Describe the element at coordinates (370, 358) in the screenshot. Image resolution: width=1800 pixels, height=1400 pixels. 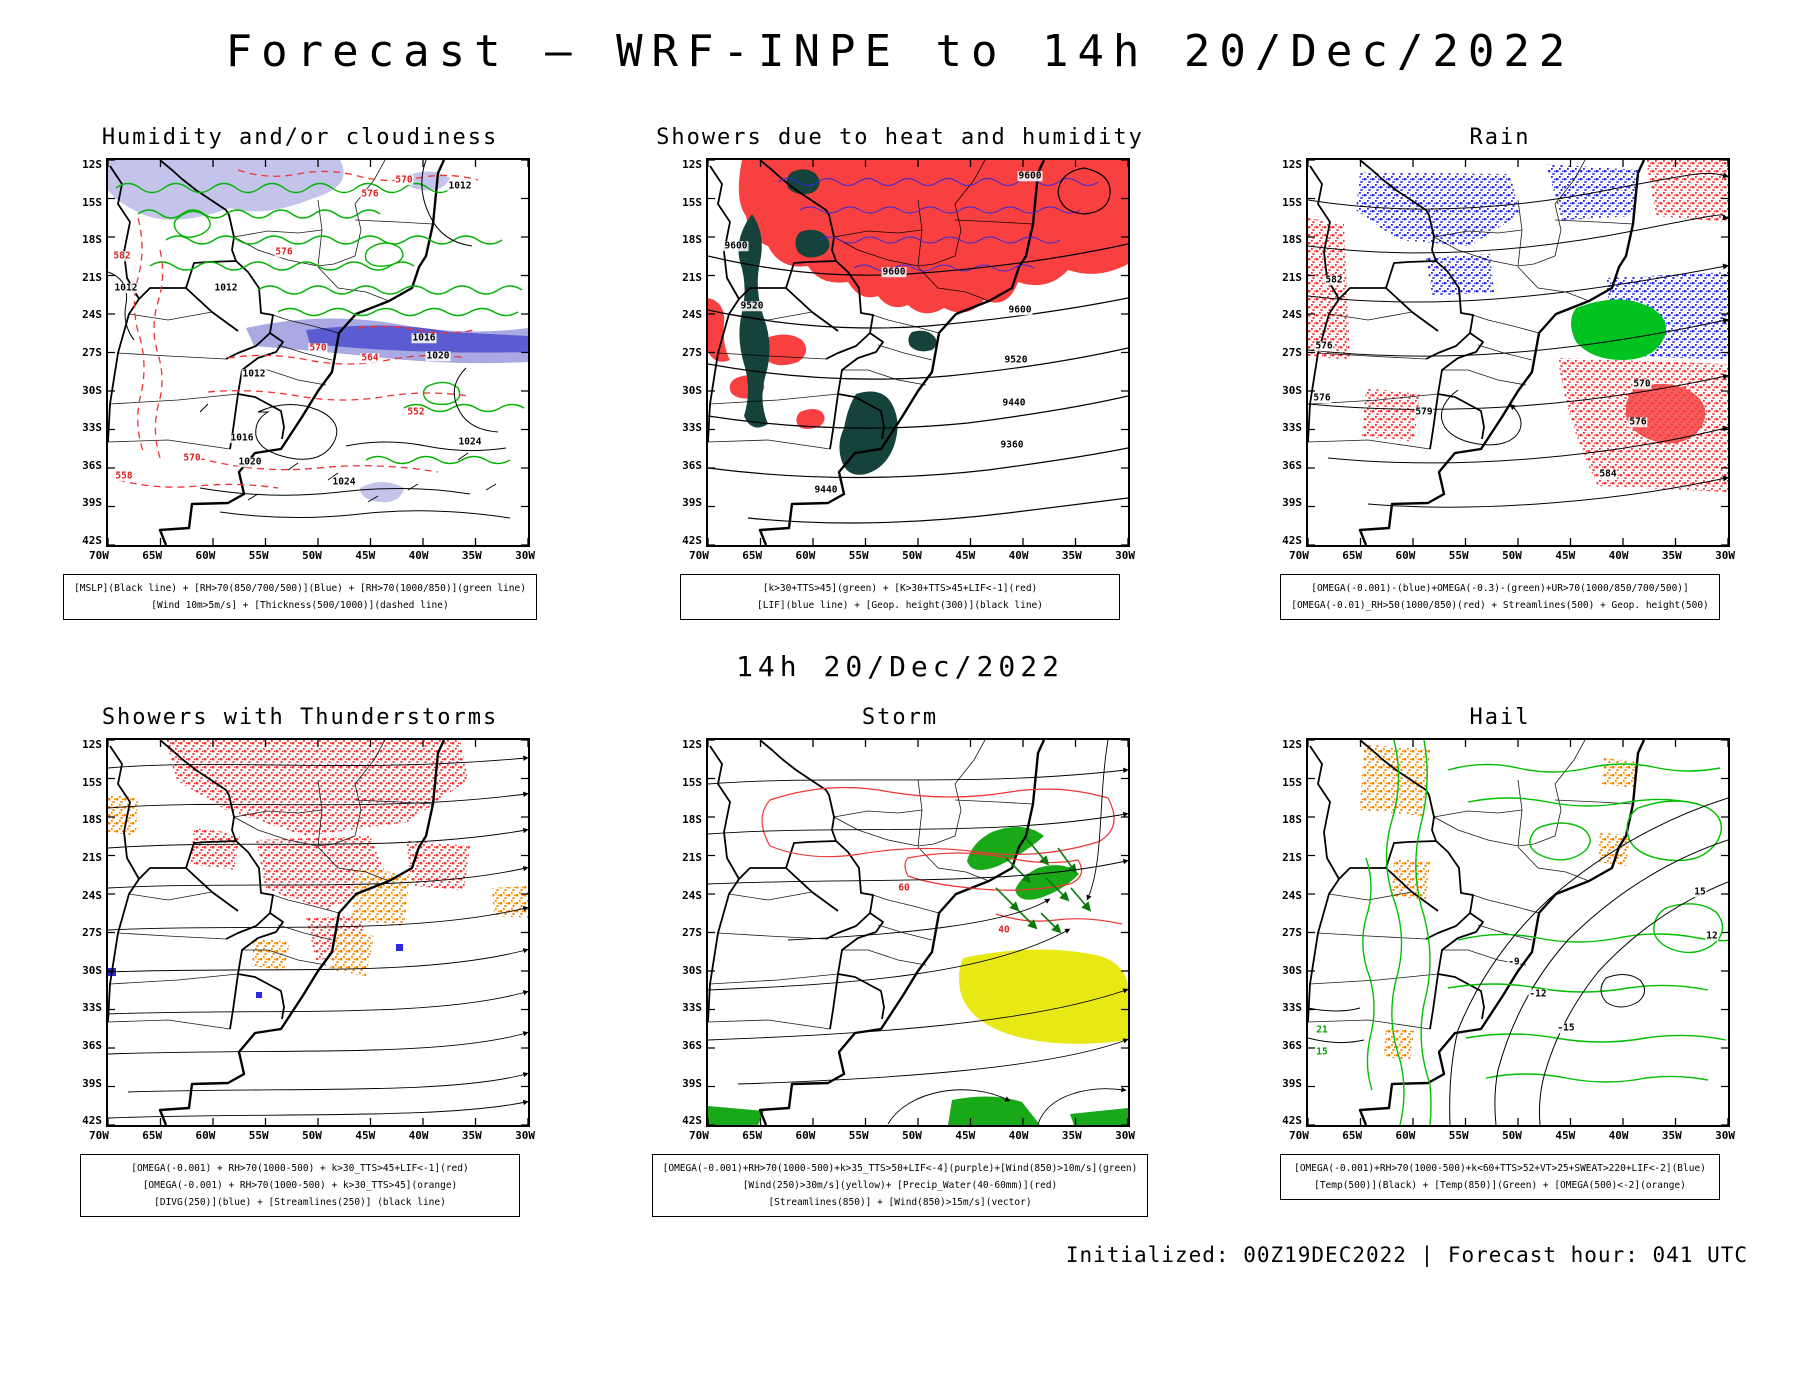
I see `contour-label: 564` at that location.